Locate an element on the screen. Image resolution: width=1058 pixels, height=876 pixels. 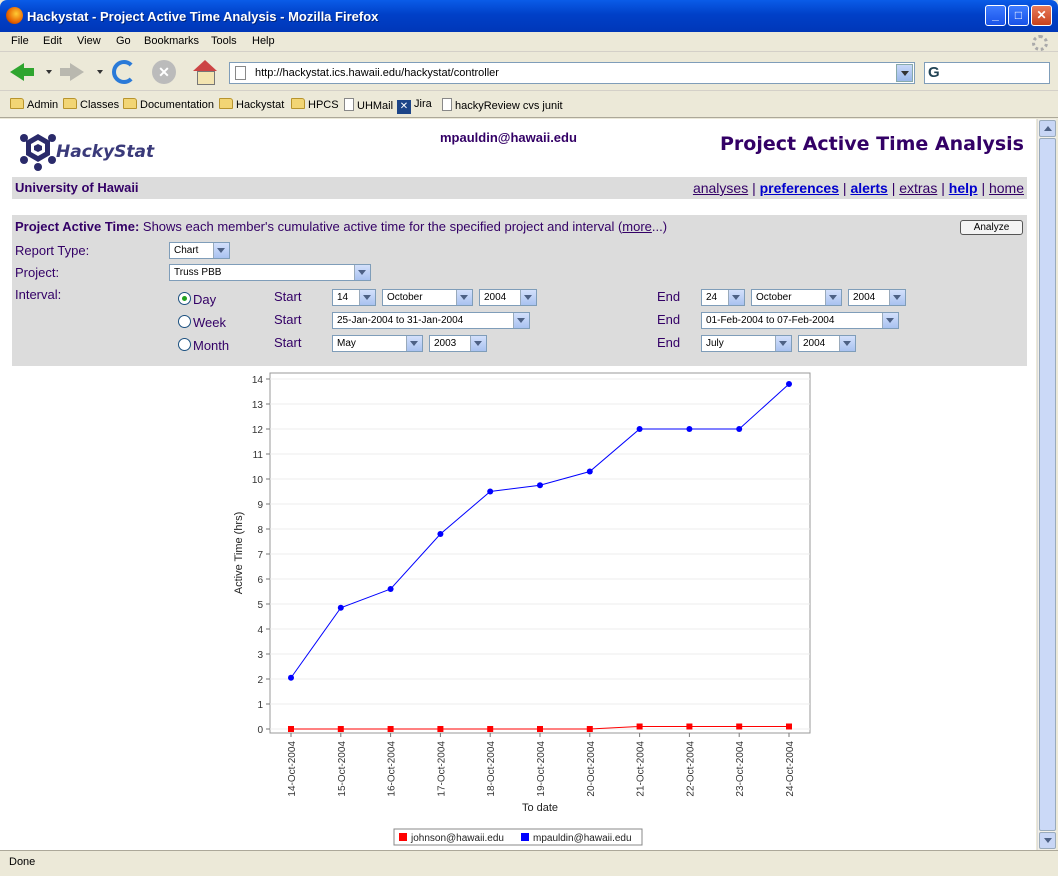
menu-go: Go is located at coordinates (123, 41).